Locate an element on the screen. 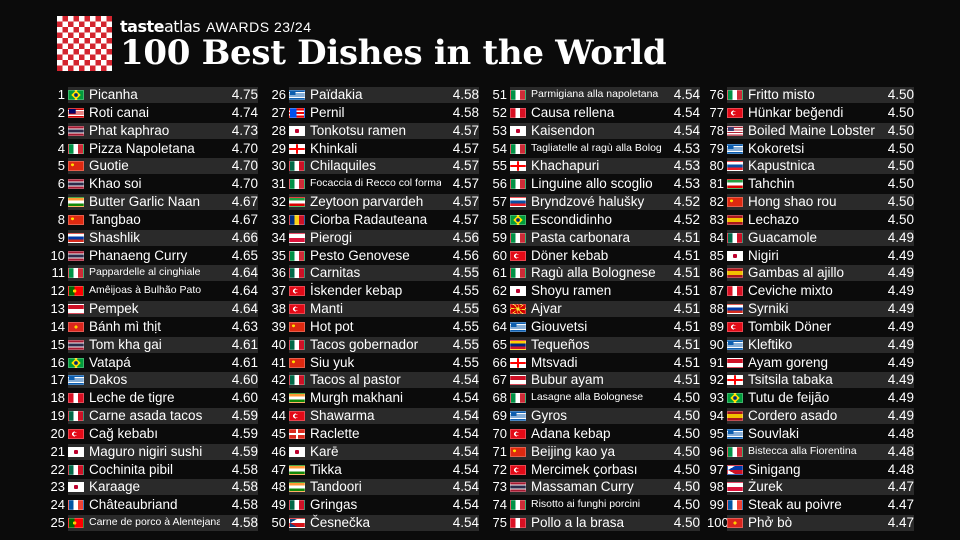 The height and width of the screenshot is (540, 960). dish-name: Fritto misto is located at coordinates (781, 94).